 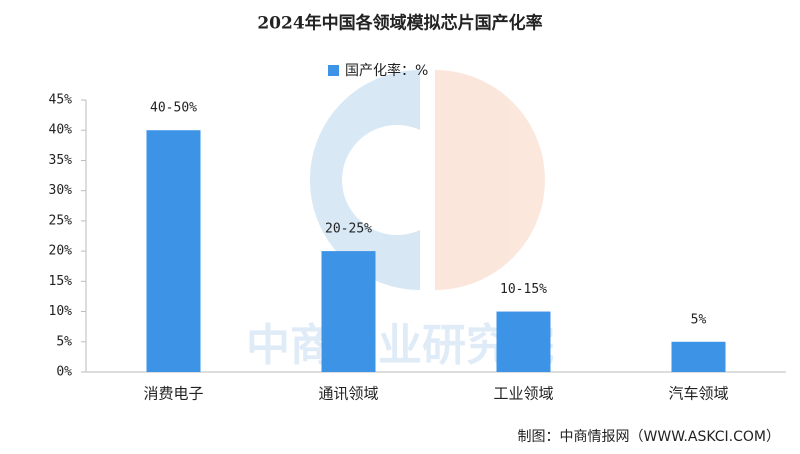 I want to click on y-tick-label: 20%, so click(x=61, y=251).